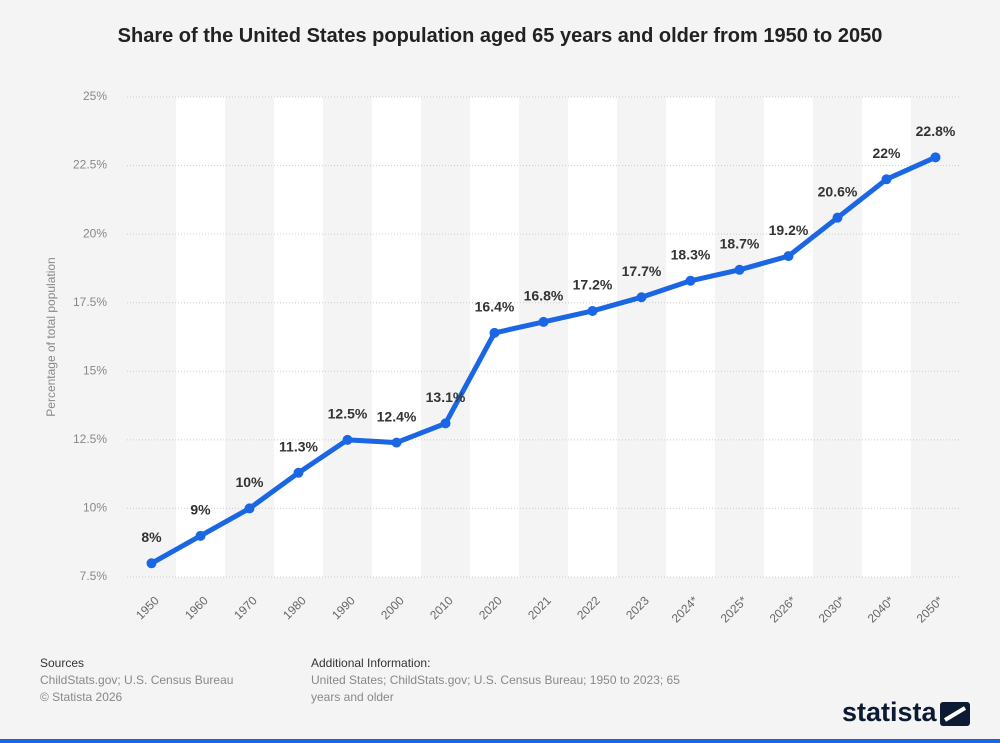 The width and height of the screenshot is (1000, 743). I want to click on y-tick-label: 22.5%, so click(90, 165).